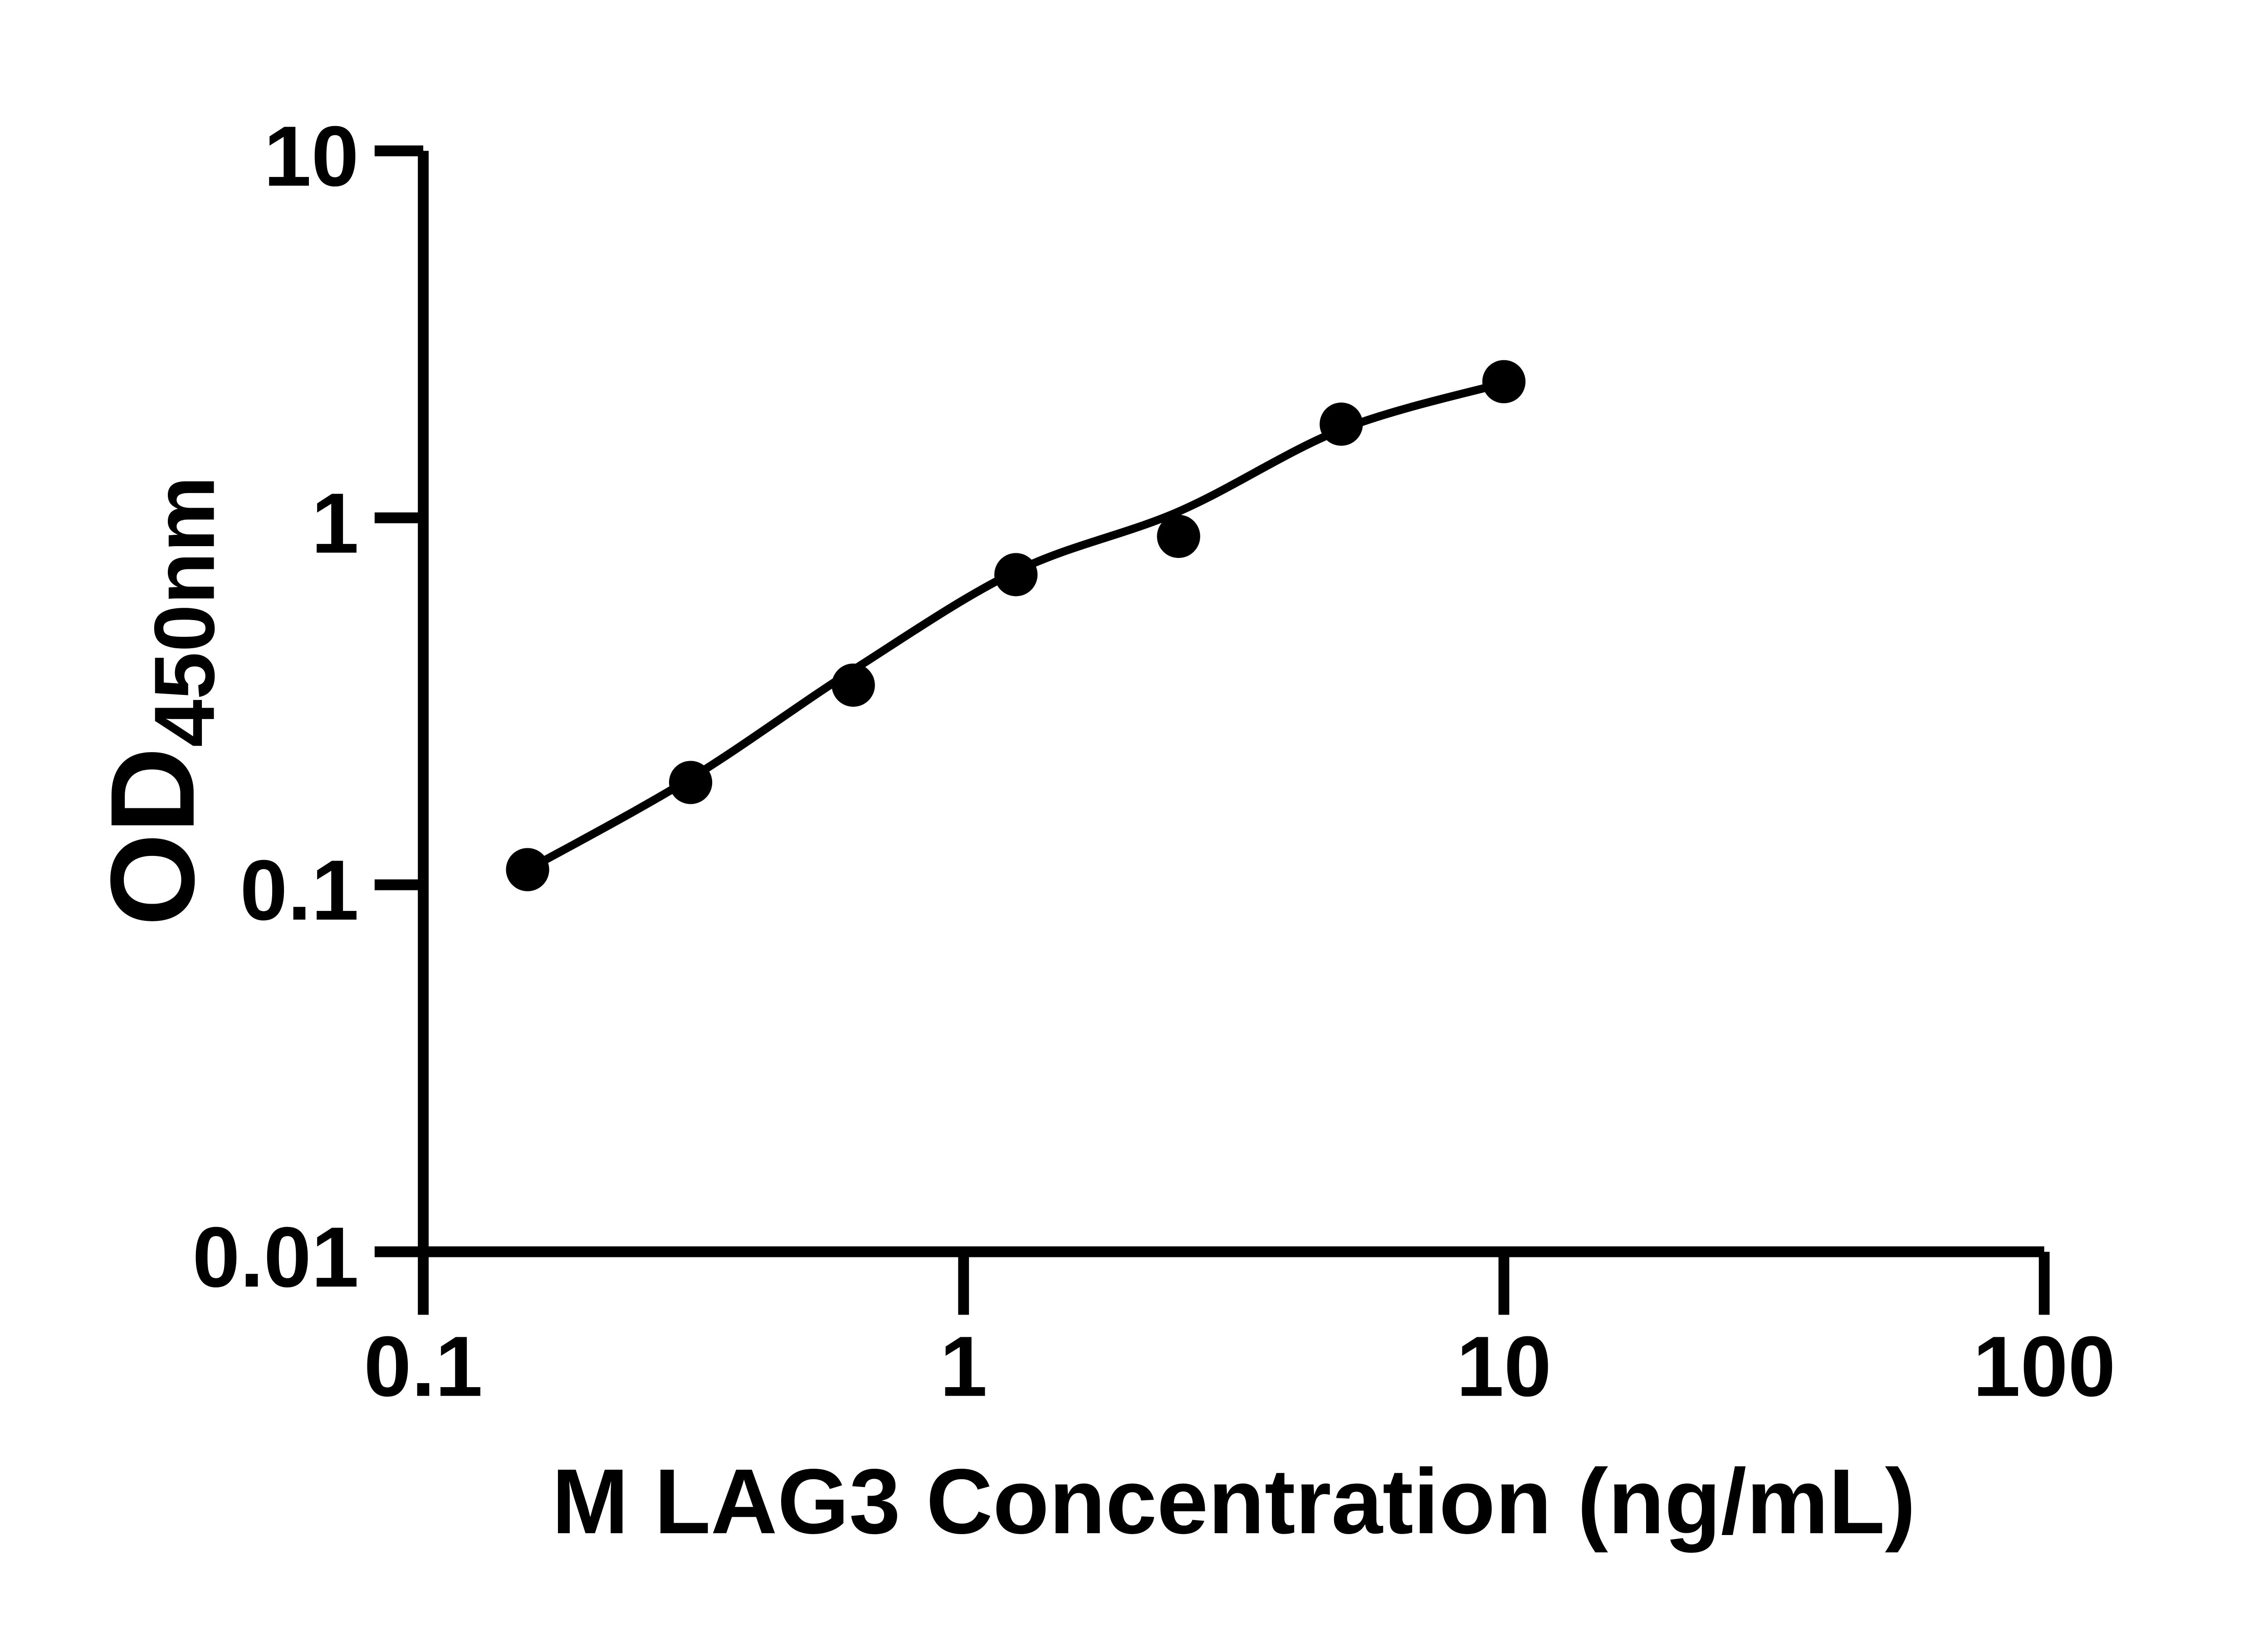  I want to click on data-points, so click(1016, 625).